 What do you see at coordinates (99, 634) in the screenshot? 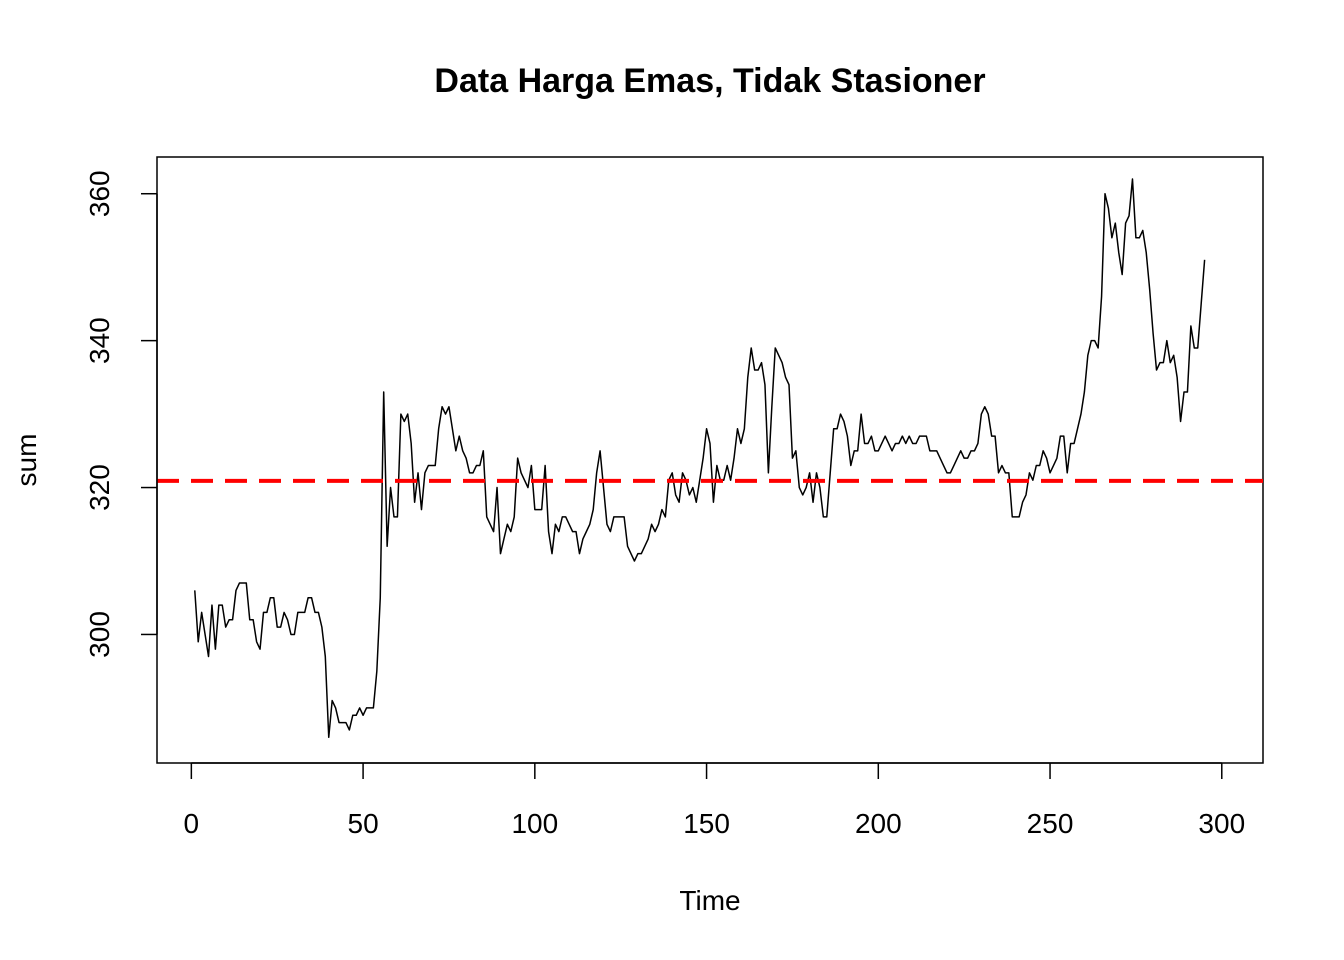
I see `y-tick-label-300: 300` at bounding box center [99, 634].